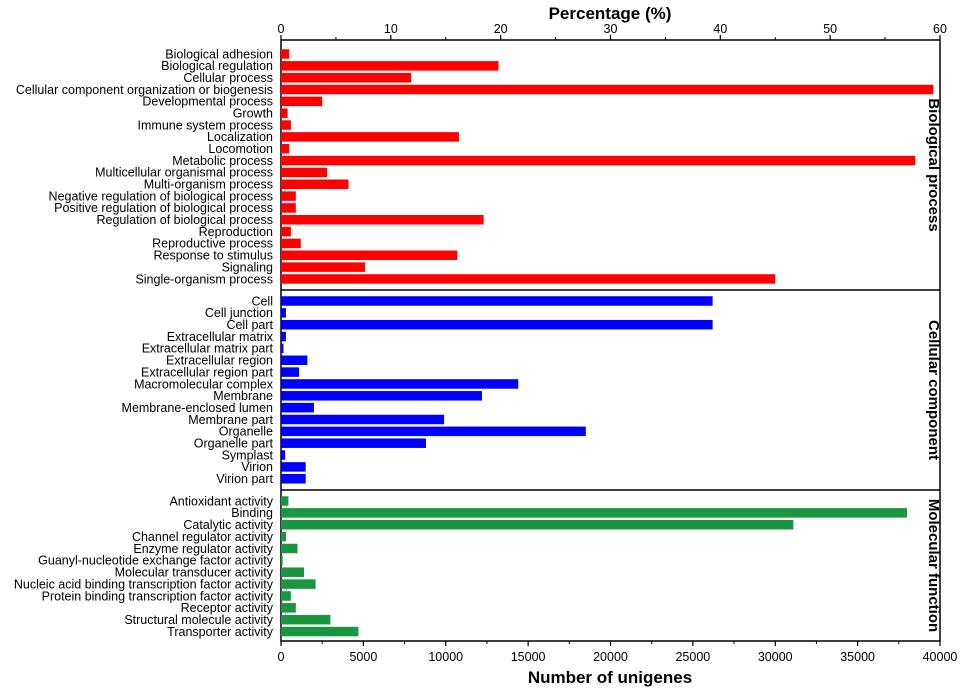 This screenshot has height=690, width=964. Describe the element at coordinates (228, 525) in the screenshot. I see `category-label: Catalytic activity` at that location.